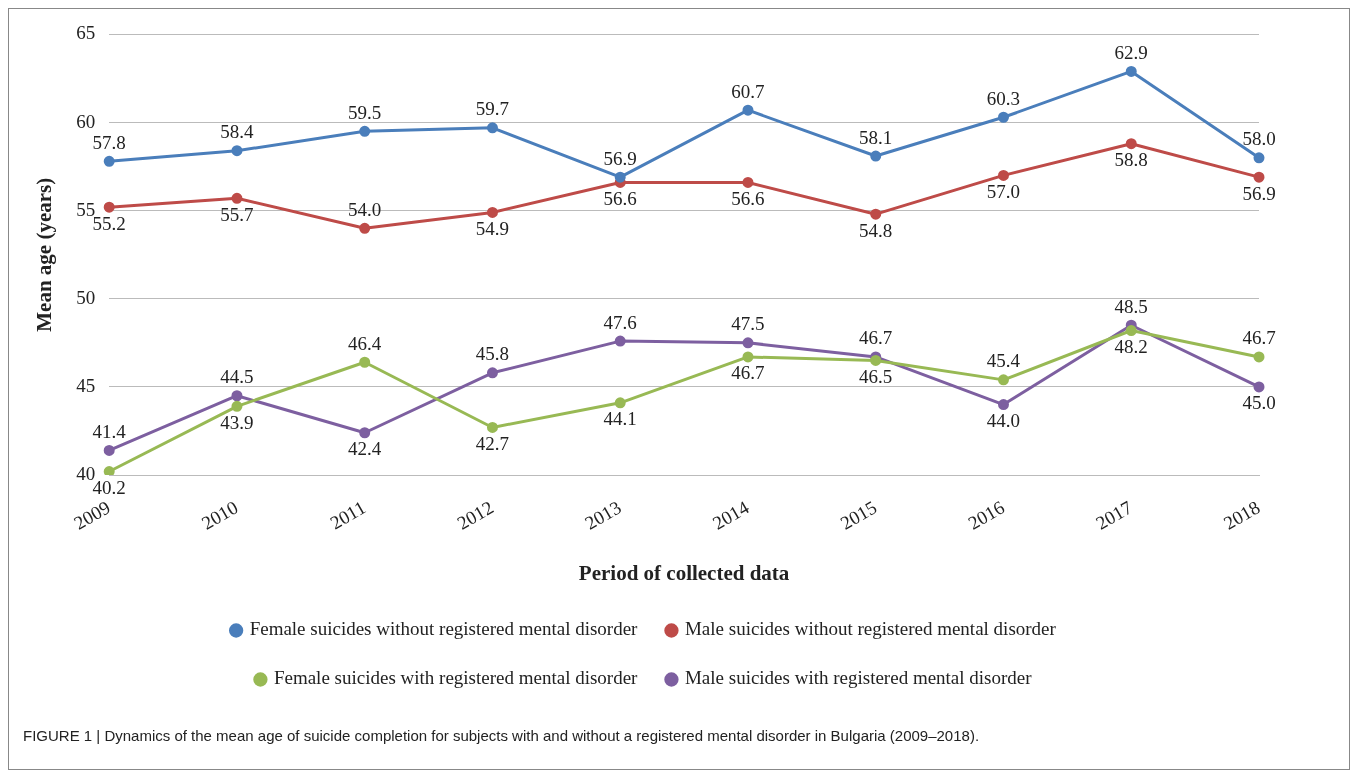 This screenshot has width=1358, height=781. Describe the element at coordinates (748, 91) in the screenshot. I see `data-label: 60.7` at that location.